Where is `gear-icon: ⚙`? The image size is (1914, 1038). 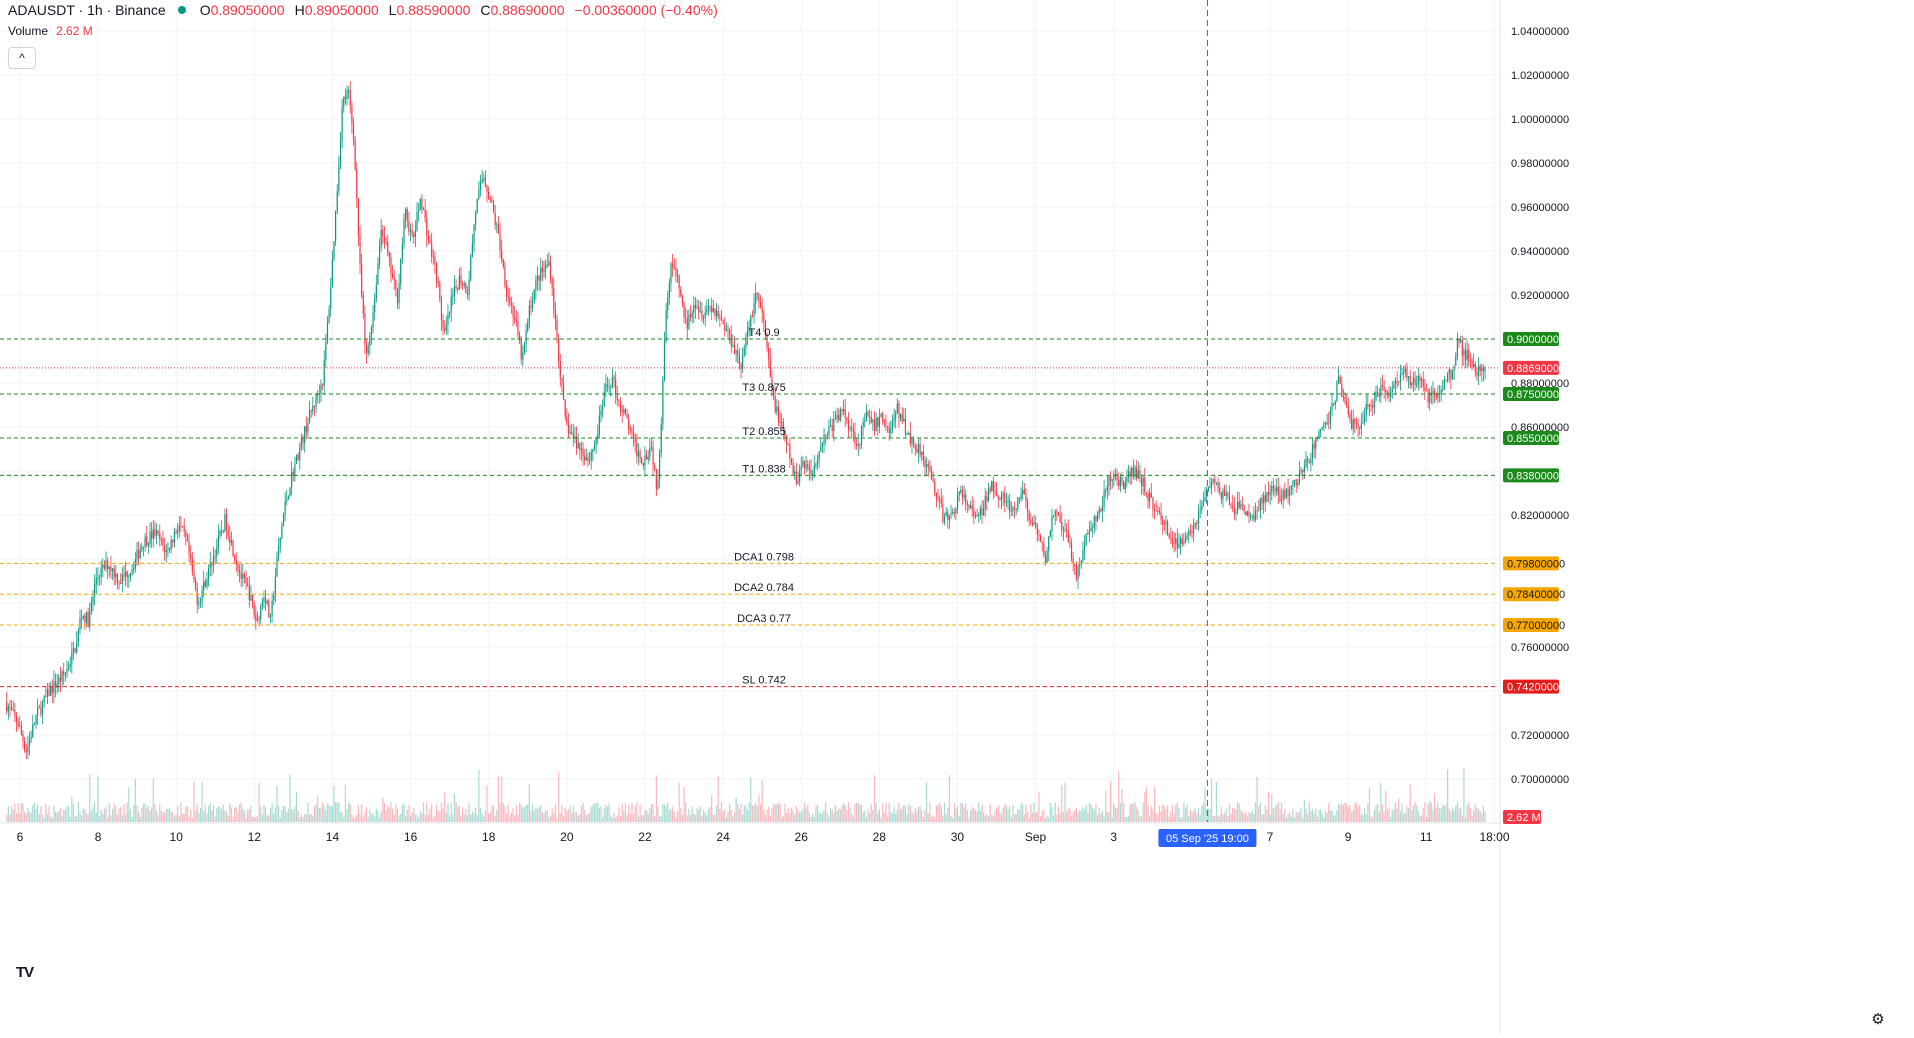
gear-icon: ⚙ is located at coordinates (1878, 1019).